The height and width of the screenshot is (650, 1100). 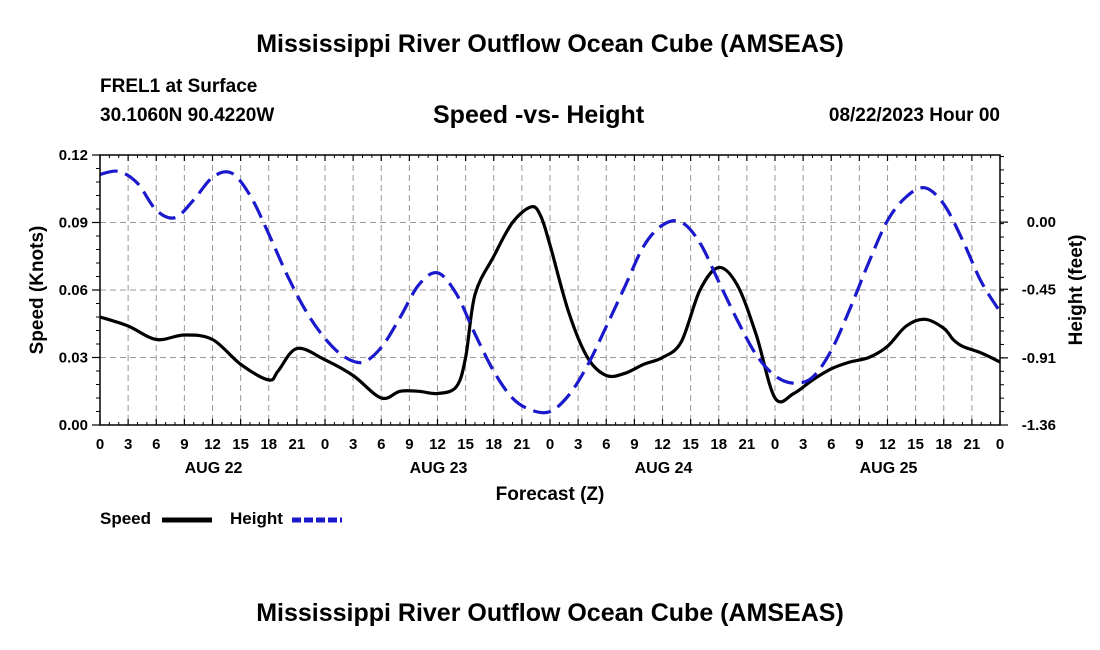 What do you see at coordinates (1039, 358) in the screenshot?
I see `y2-tick-label: -0.91` at bounding box center [1039, 358].